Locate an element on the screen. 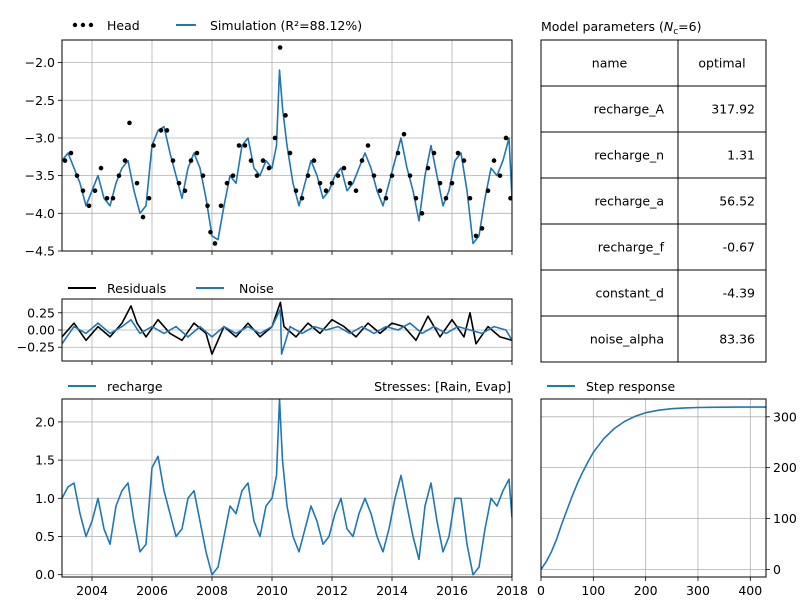 The width and height of the screenshot is (811, 611). x-tick-label: 200 is located at coordinates (646, 590).